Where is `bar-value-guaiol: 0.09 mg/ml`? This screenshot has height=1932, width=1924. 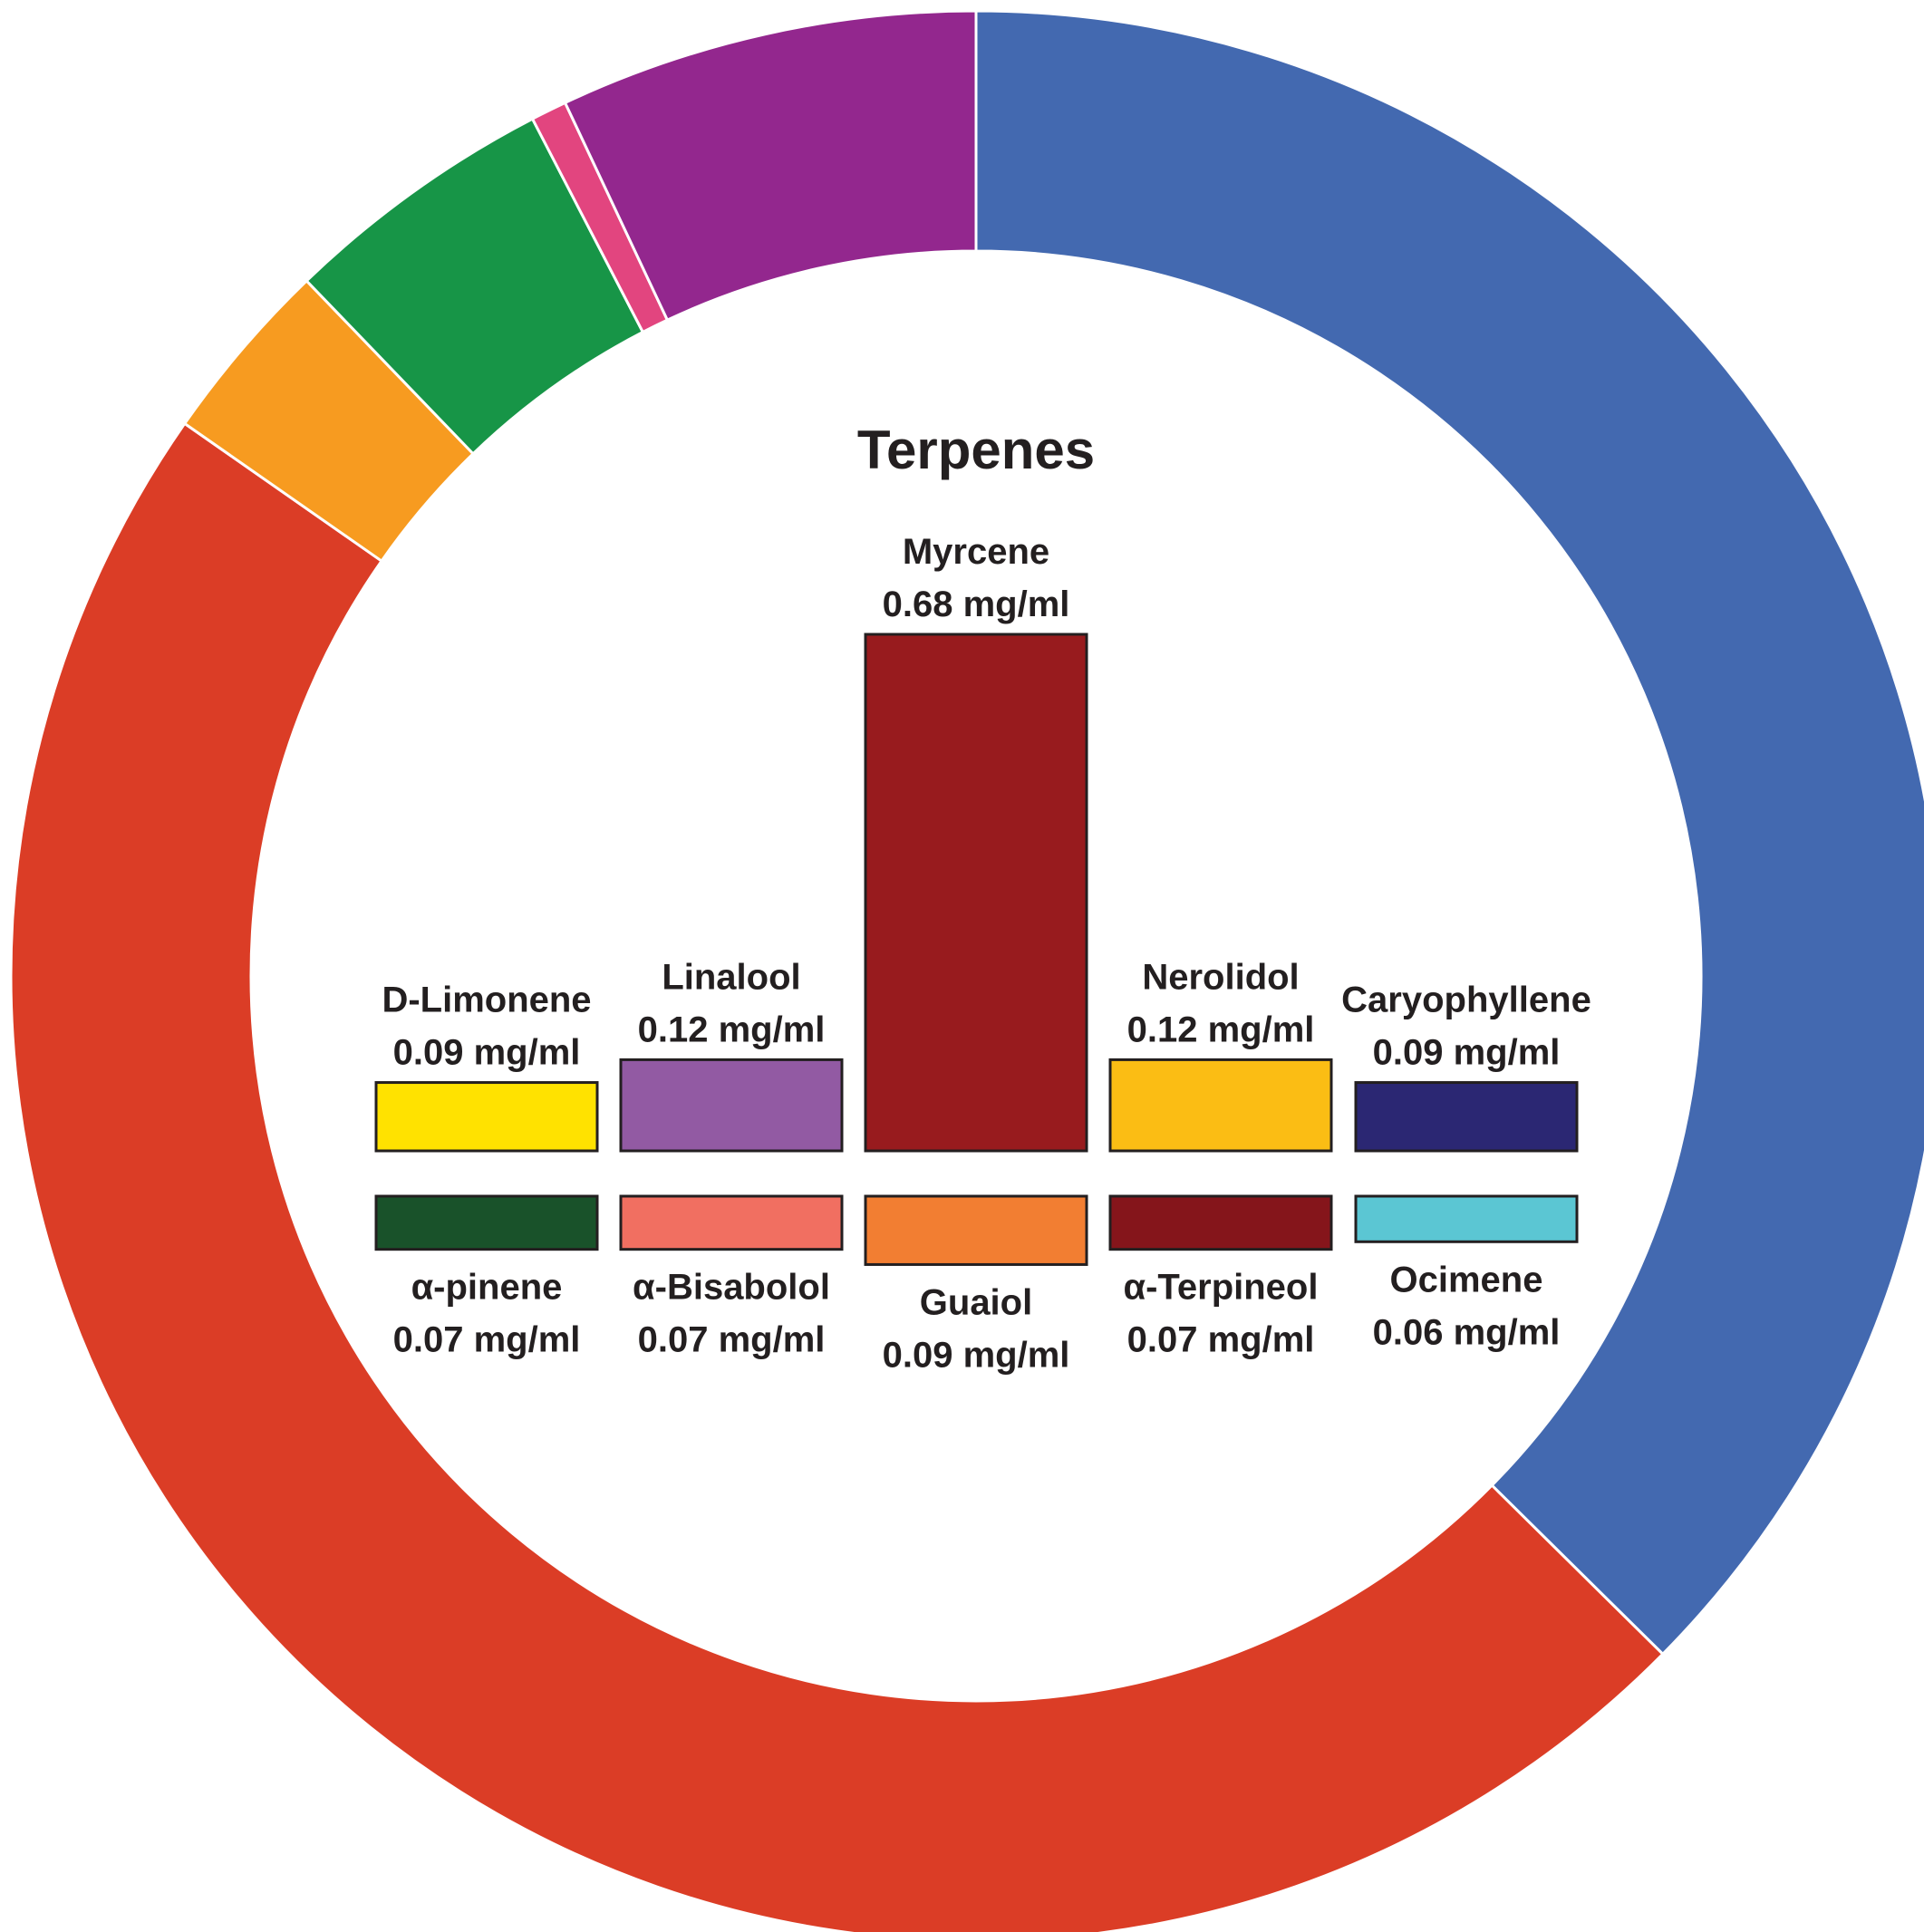
bar-value-guaiol: 0.09 mg/ml is located at coordinates (976, 1355).